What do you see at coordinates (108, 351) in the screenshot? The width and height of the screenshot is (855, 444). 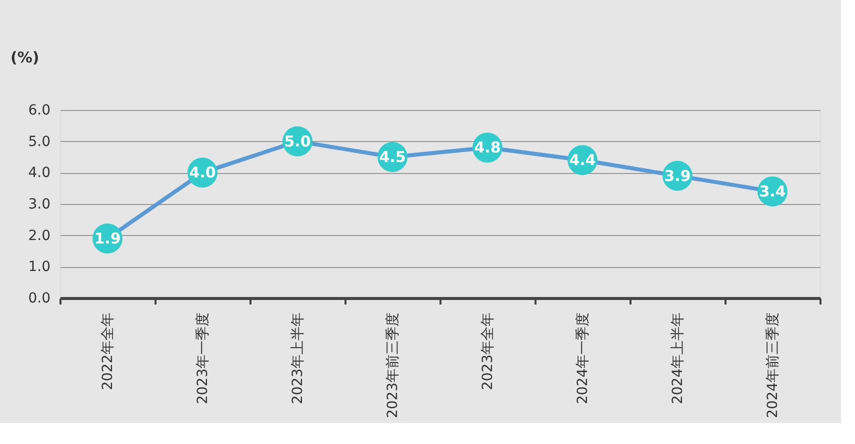 I see `x-tick-label: 2022年全年` at bounding box center [108, 351].